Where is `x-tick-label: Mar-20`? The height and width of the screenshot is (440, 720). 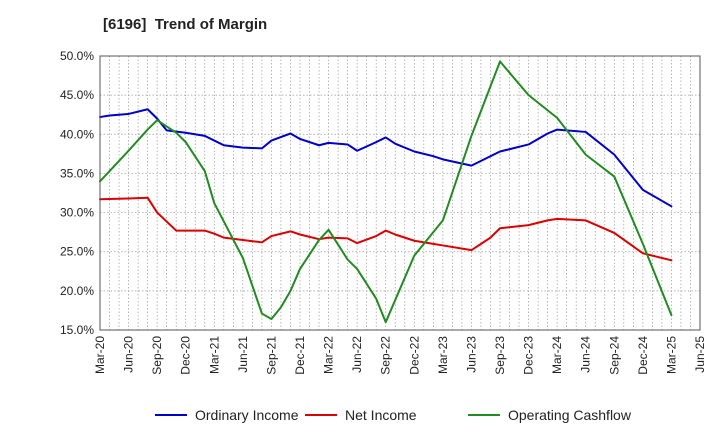
x-tick-label: Mar-20 is located at coordinates (100, 355).